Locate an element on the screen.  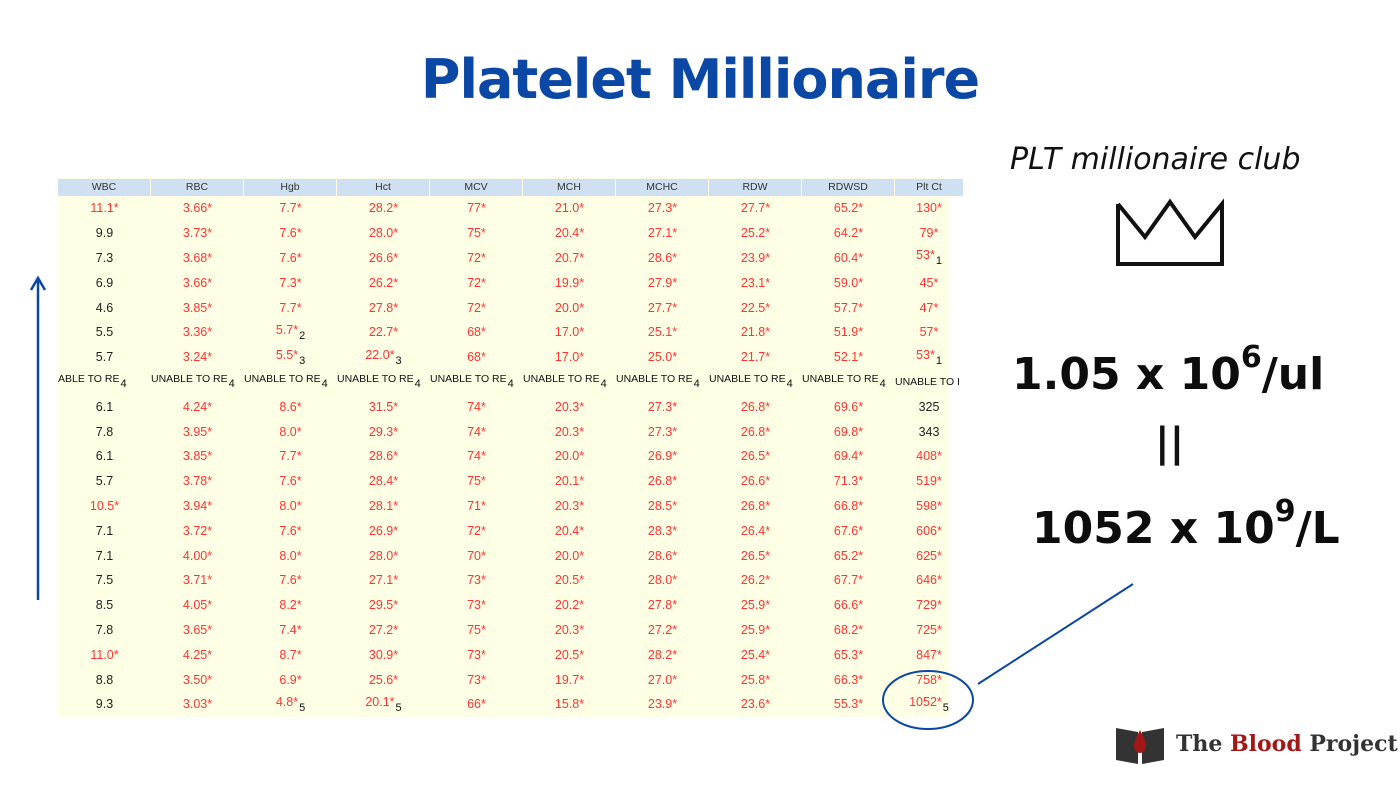
table-cell: 66.6* is located at coordinates (848, 605).